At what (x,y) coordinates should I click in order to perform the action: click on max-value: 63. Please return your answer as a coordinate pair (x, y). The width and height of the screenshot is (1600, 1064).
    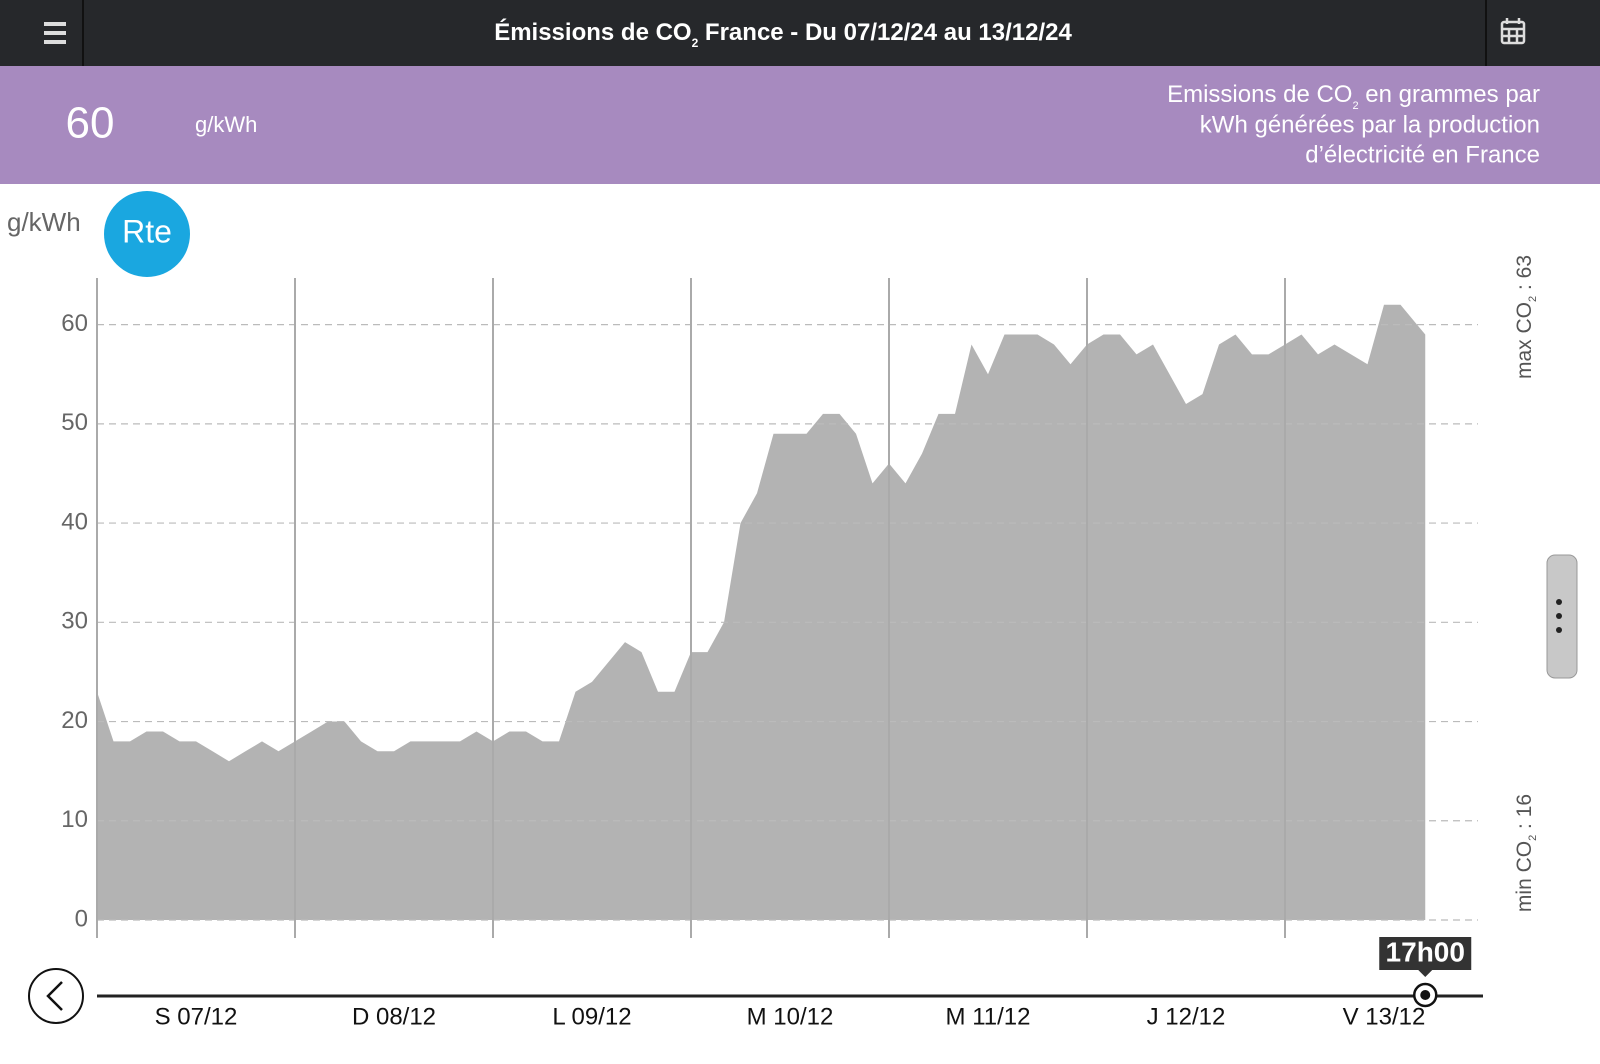
    Looking at the image, I should click on (1524, 266).